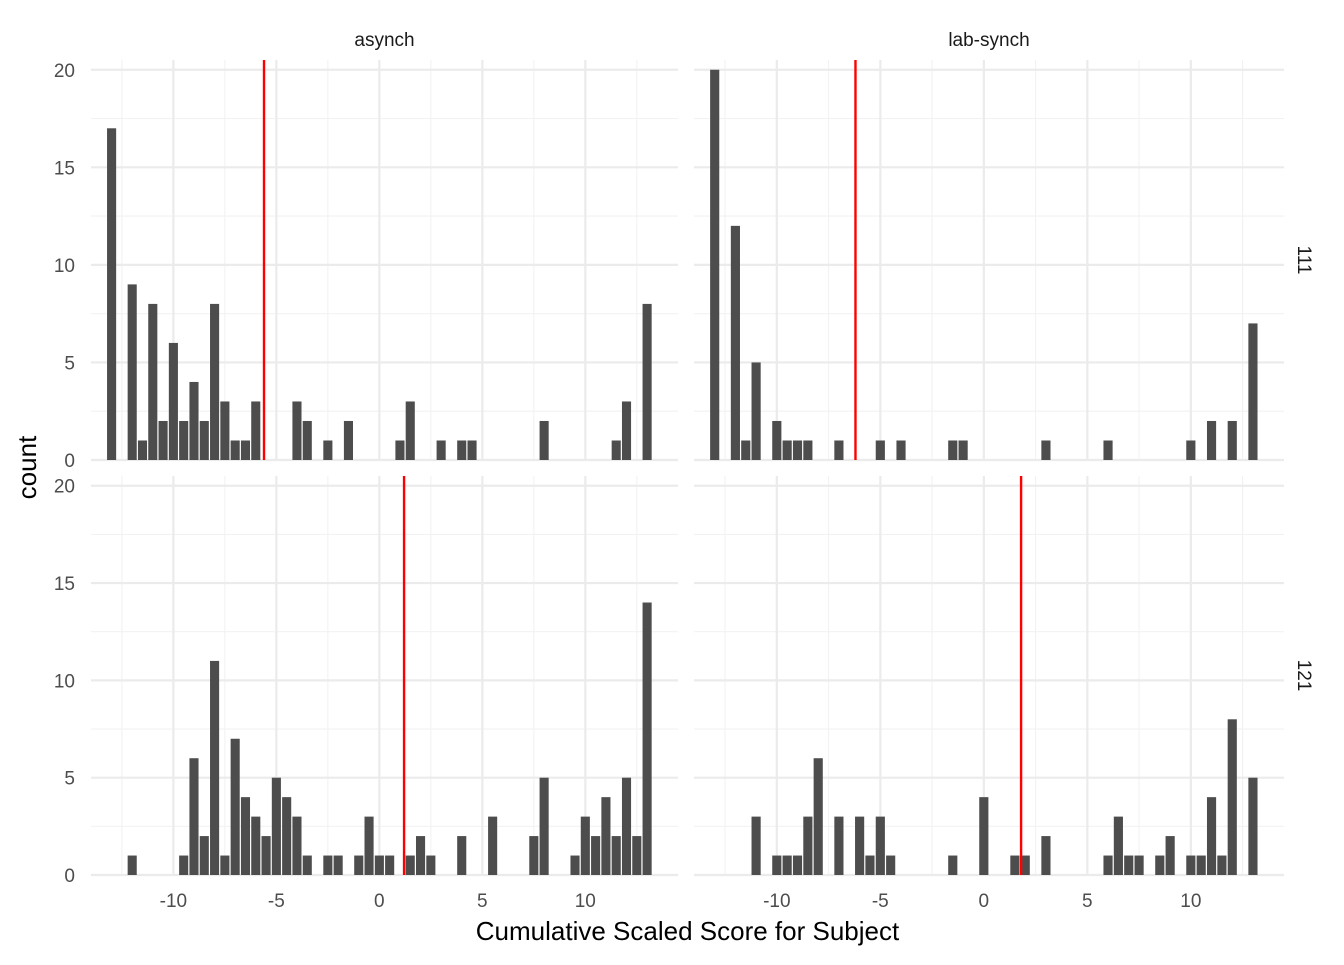  I want to click on facet-col-label: asynch, so click(384, 40).